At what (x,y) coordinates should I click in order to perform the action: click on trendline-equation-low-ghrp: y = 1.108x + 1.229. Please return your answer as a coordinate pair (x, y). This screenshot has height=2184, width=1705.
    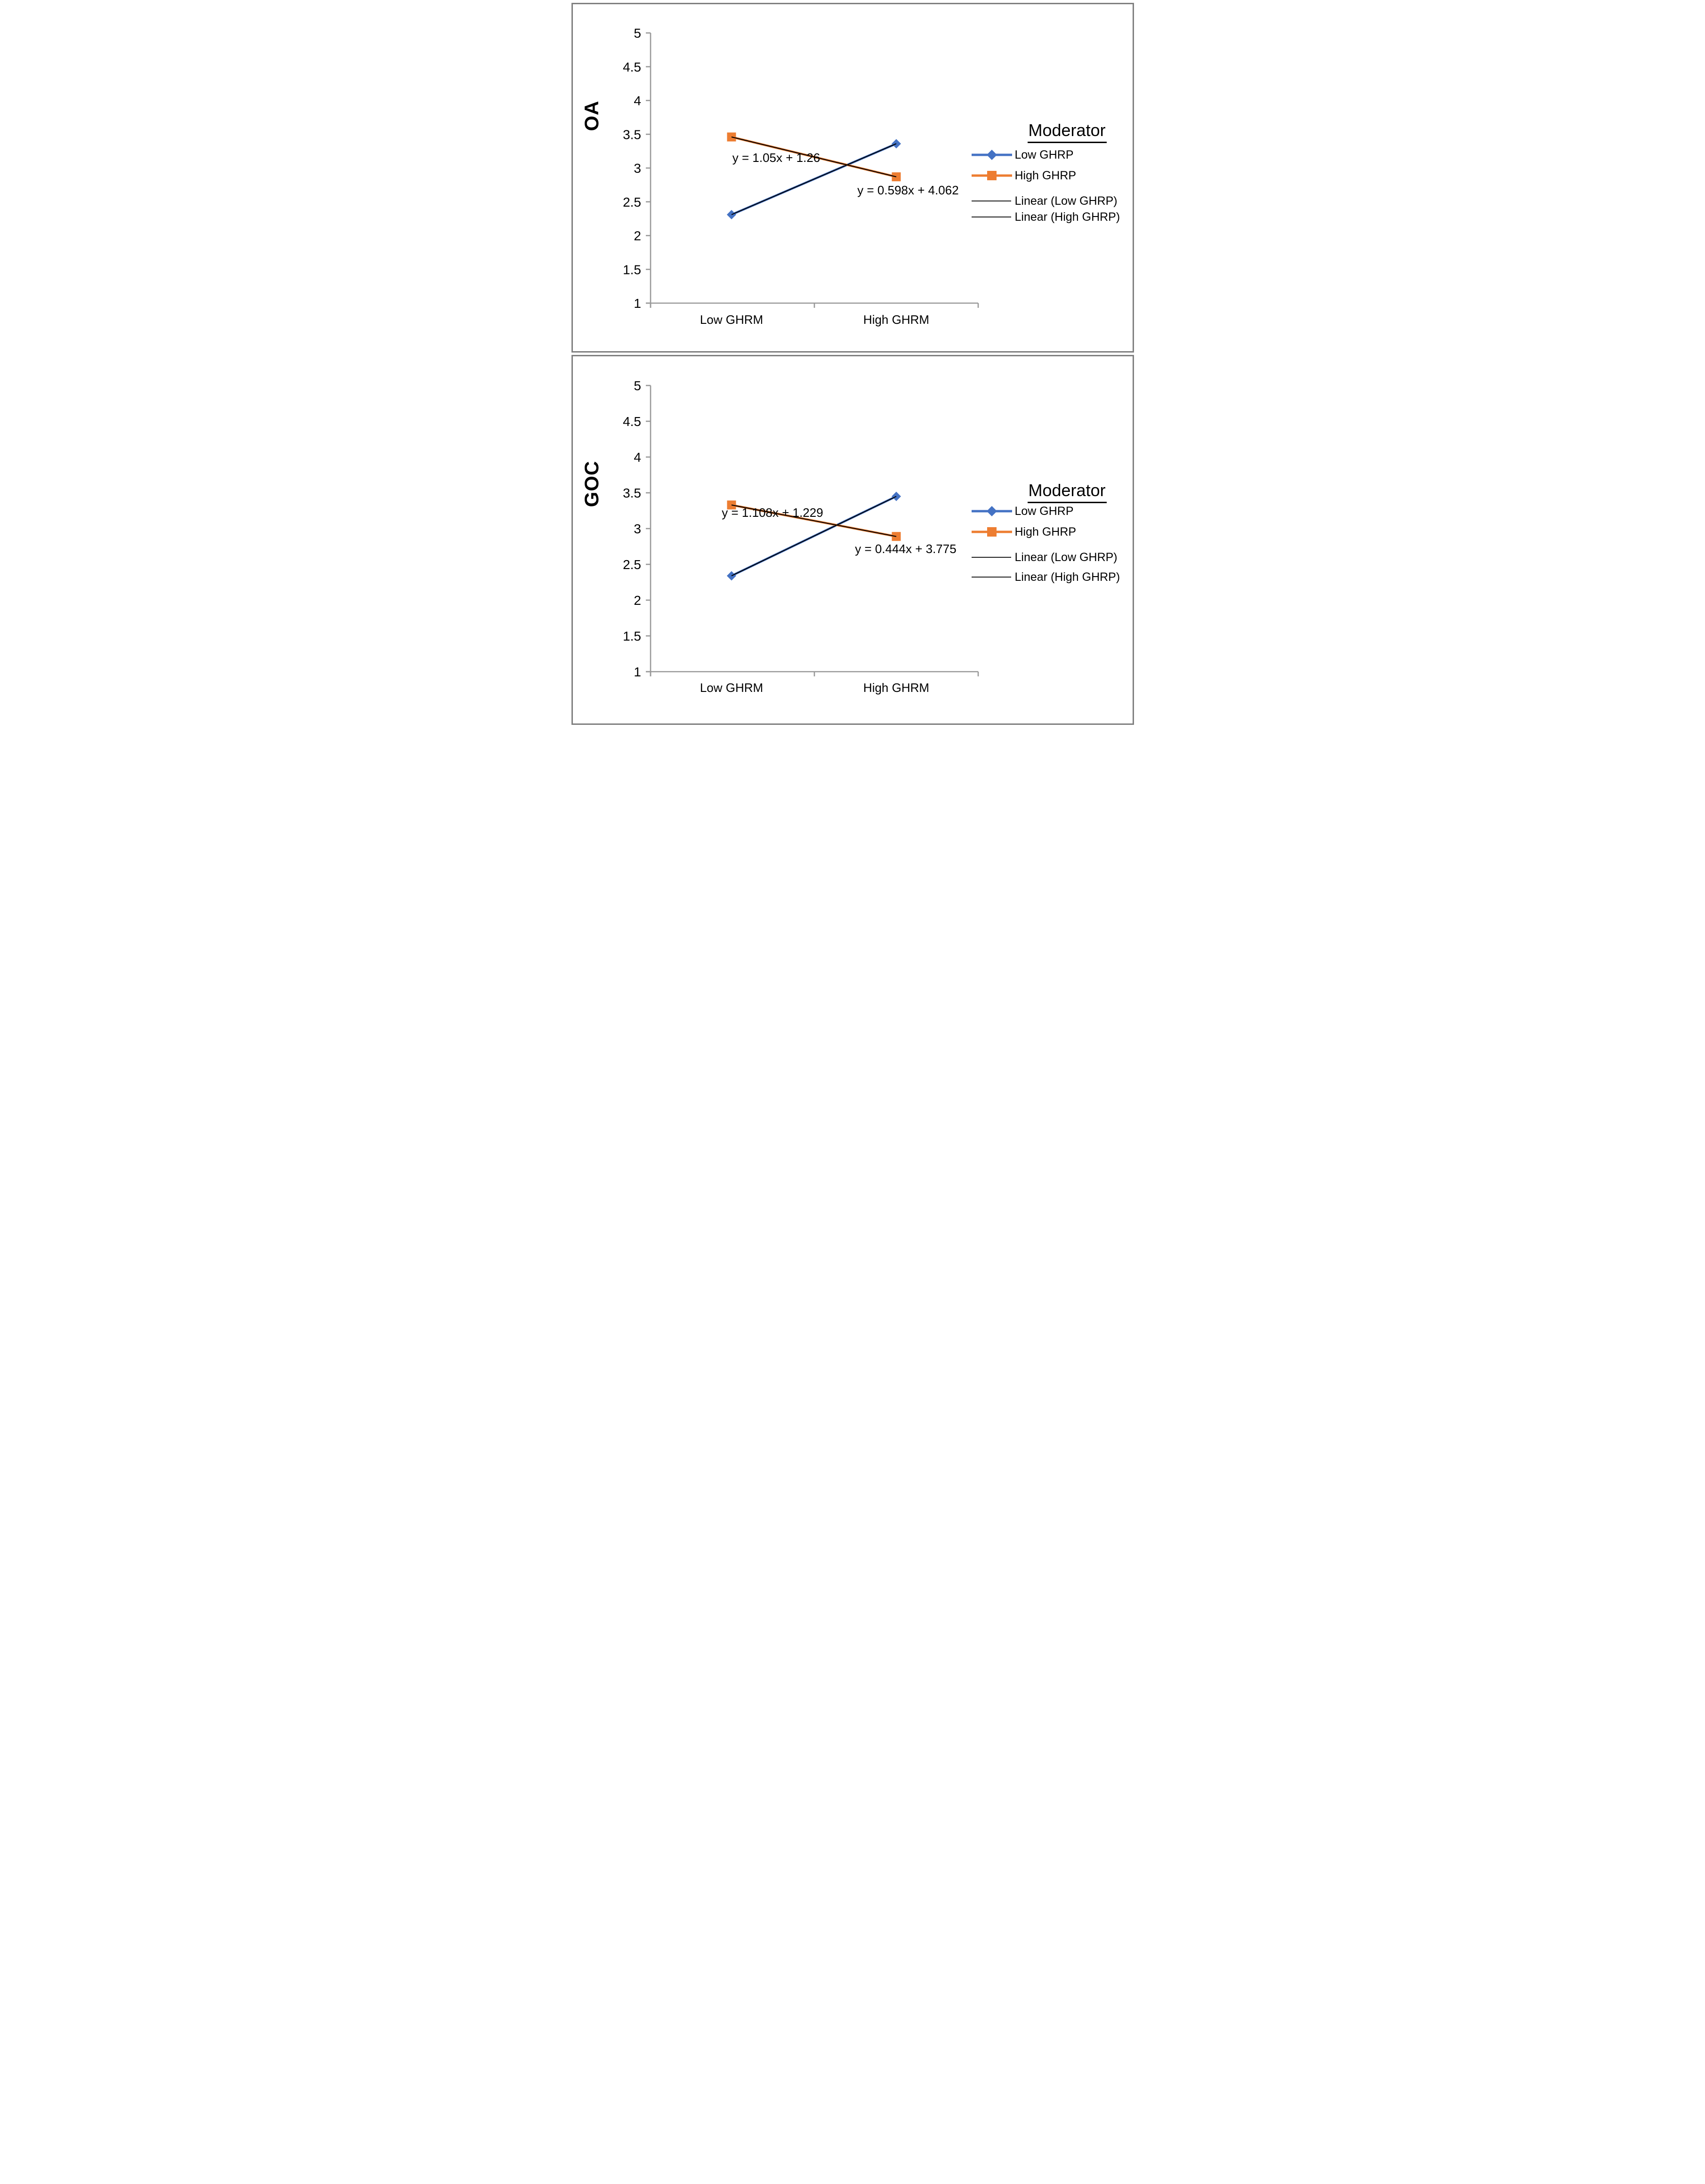
    Looking at the image, I should click on (773, 513).